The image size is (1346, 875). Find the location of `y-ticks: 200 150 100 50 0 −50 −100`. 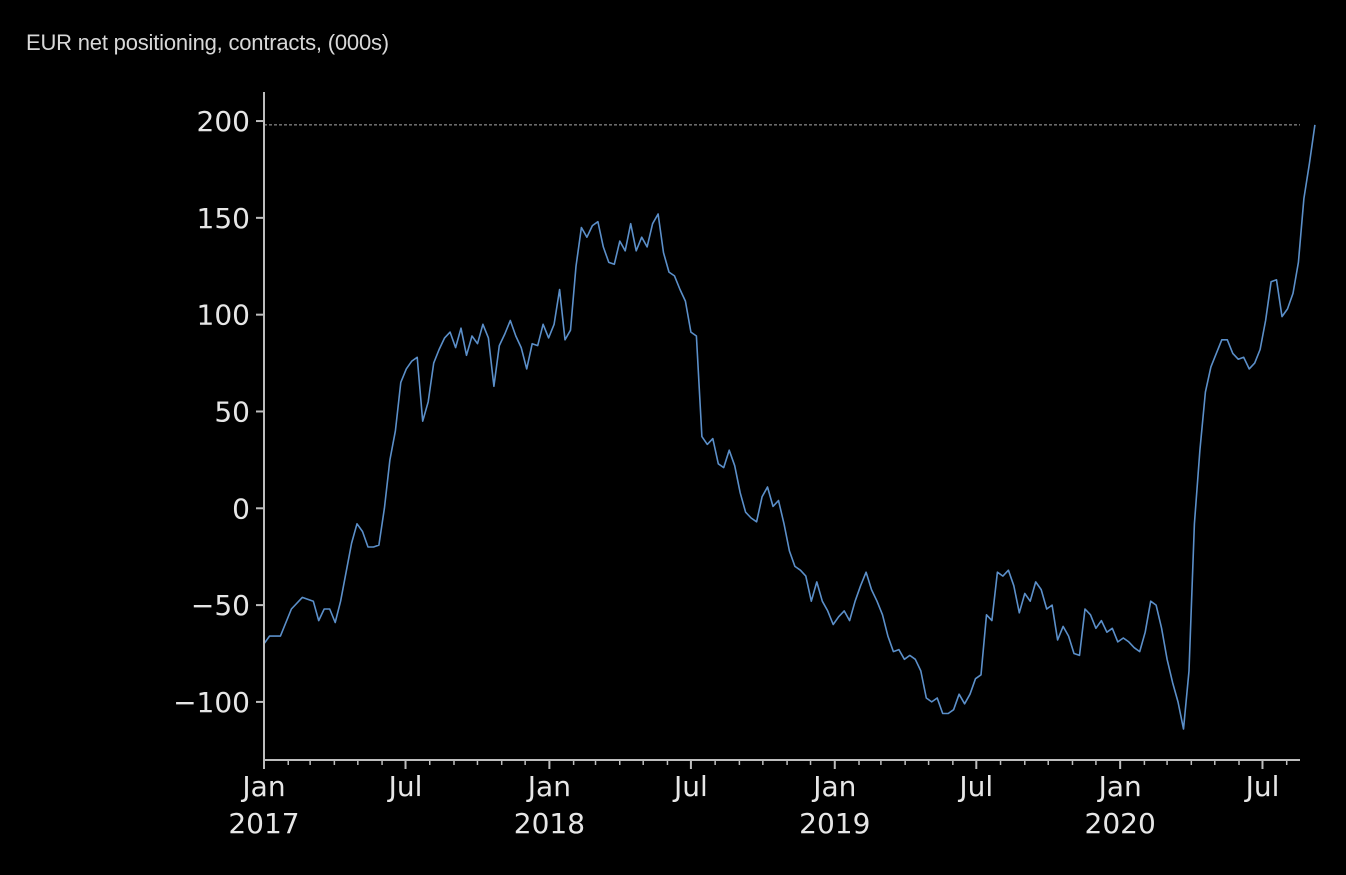

y-ticks: 200 150 100 50 0 −50 −100 is located at coordinates (218, 412).